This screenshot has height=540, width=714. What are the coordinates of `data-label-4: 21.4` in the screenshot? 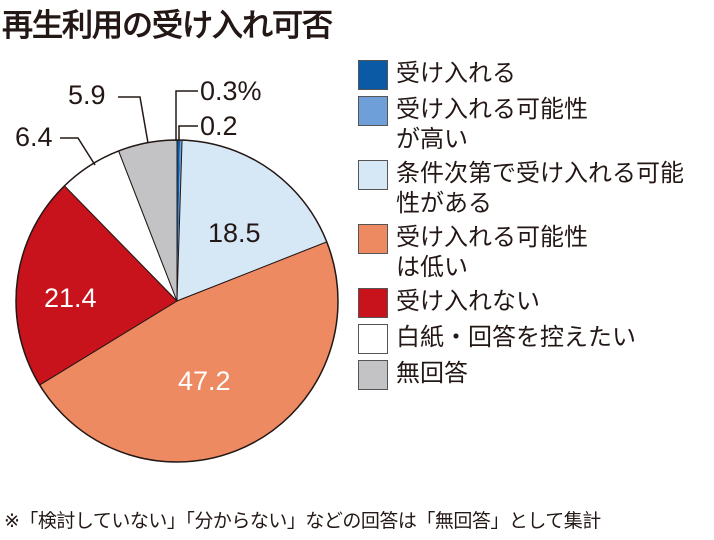 It's located at (70, 298).